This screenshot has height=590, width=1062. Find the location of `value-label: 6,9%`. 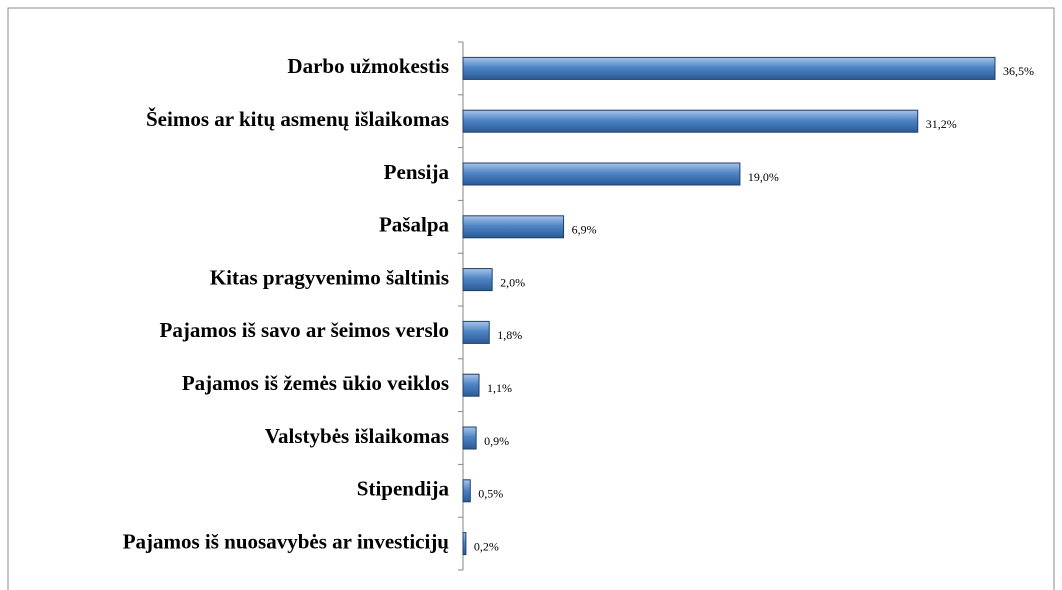

value-label: 6,9% is located at coordinates (584, 230).